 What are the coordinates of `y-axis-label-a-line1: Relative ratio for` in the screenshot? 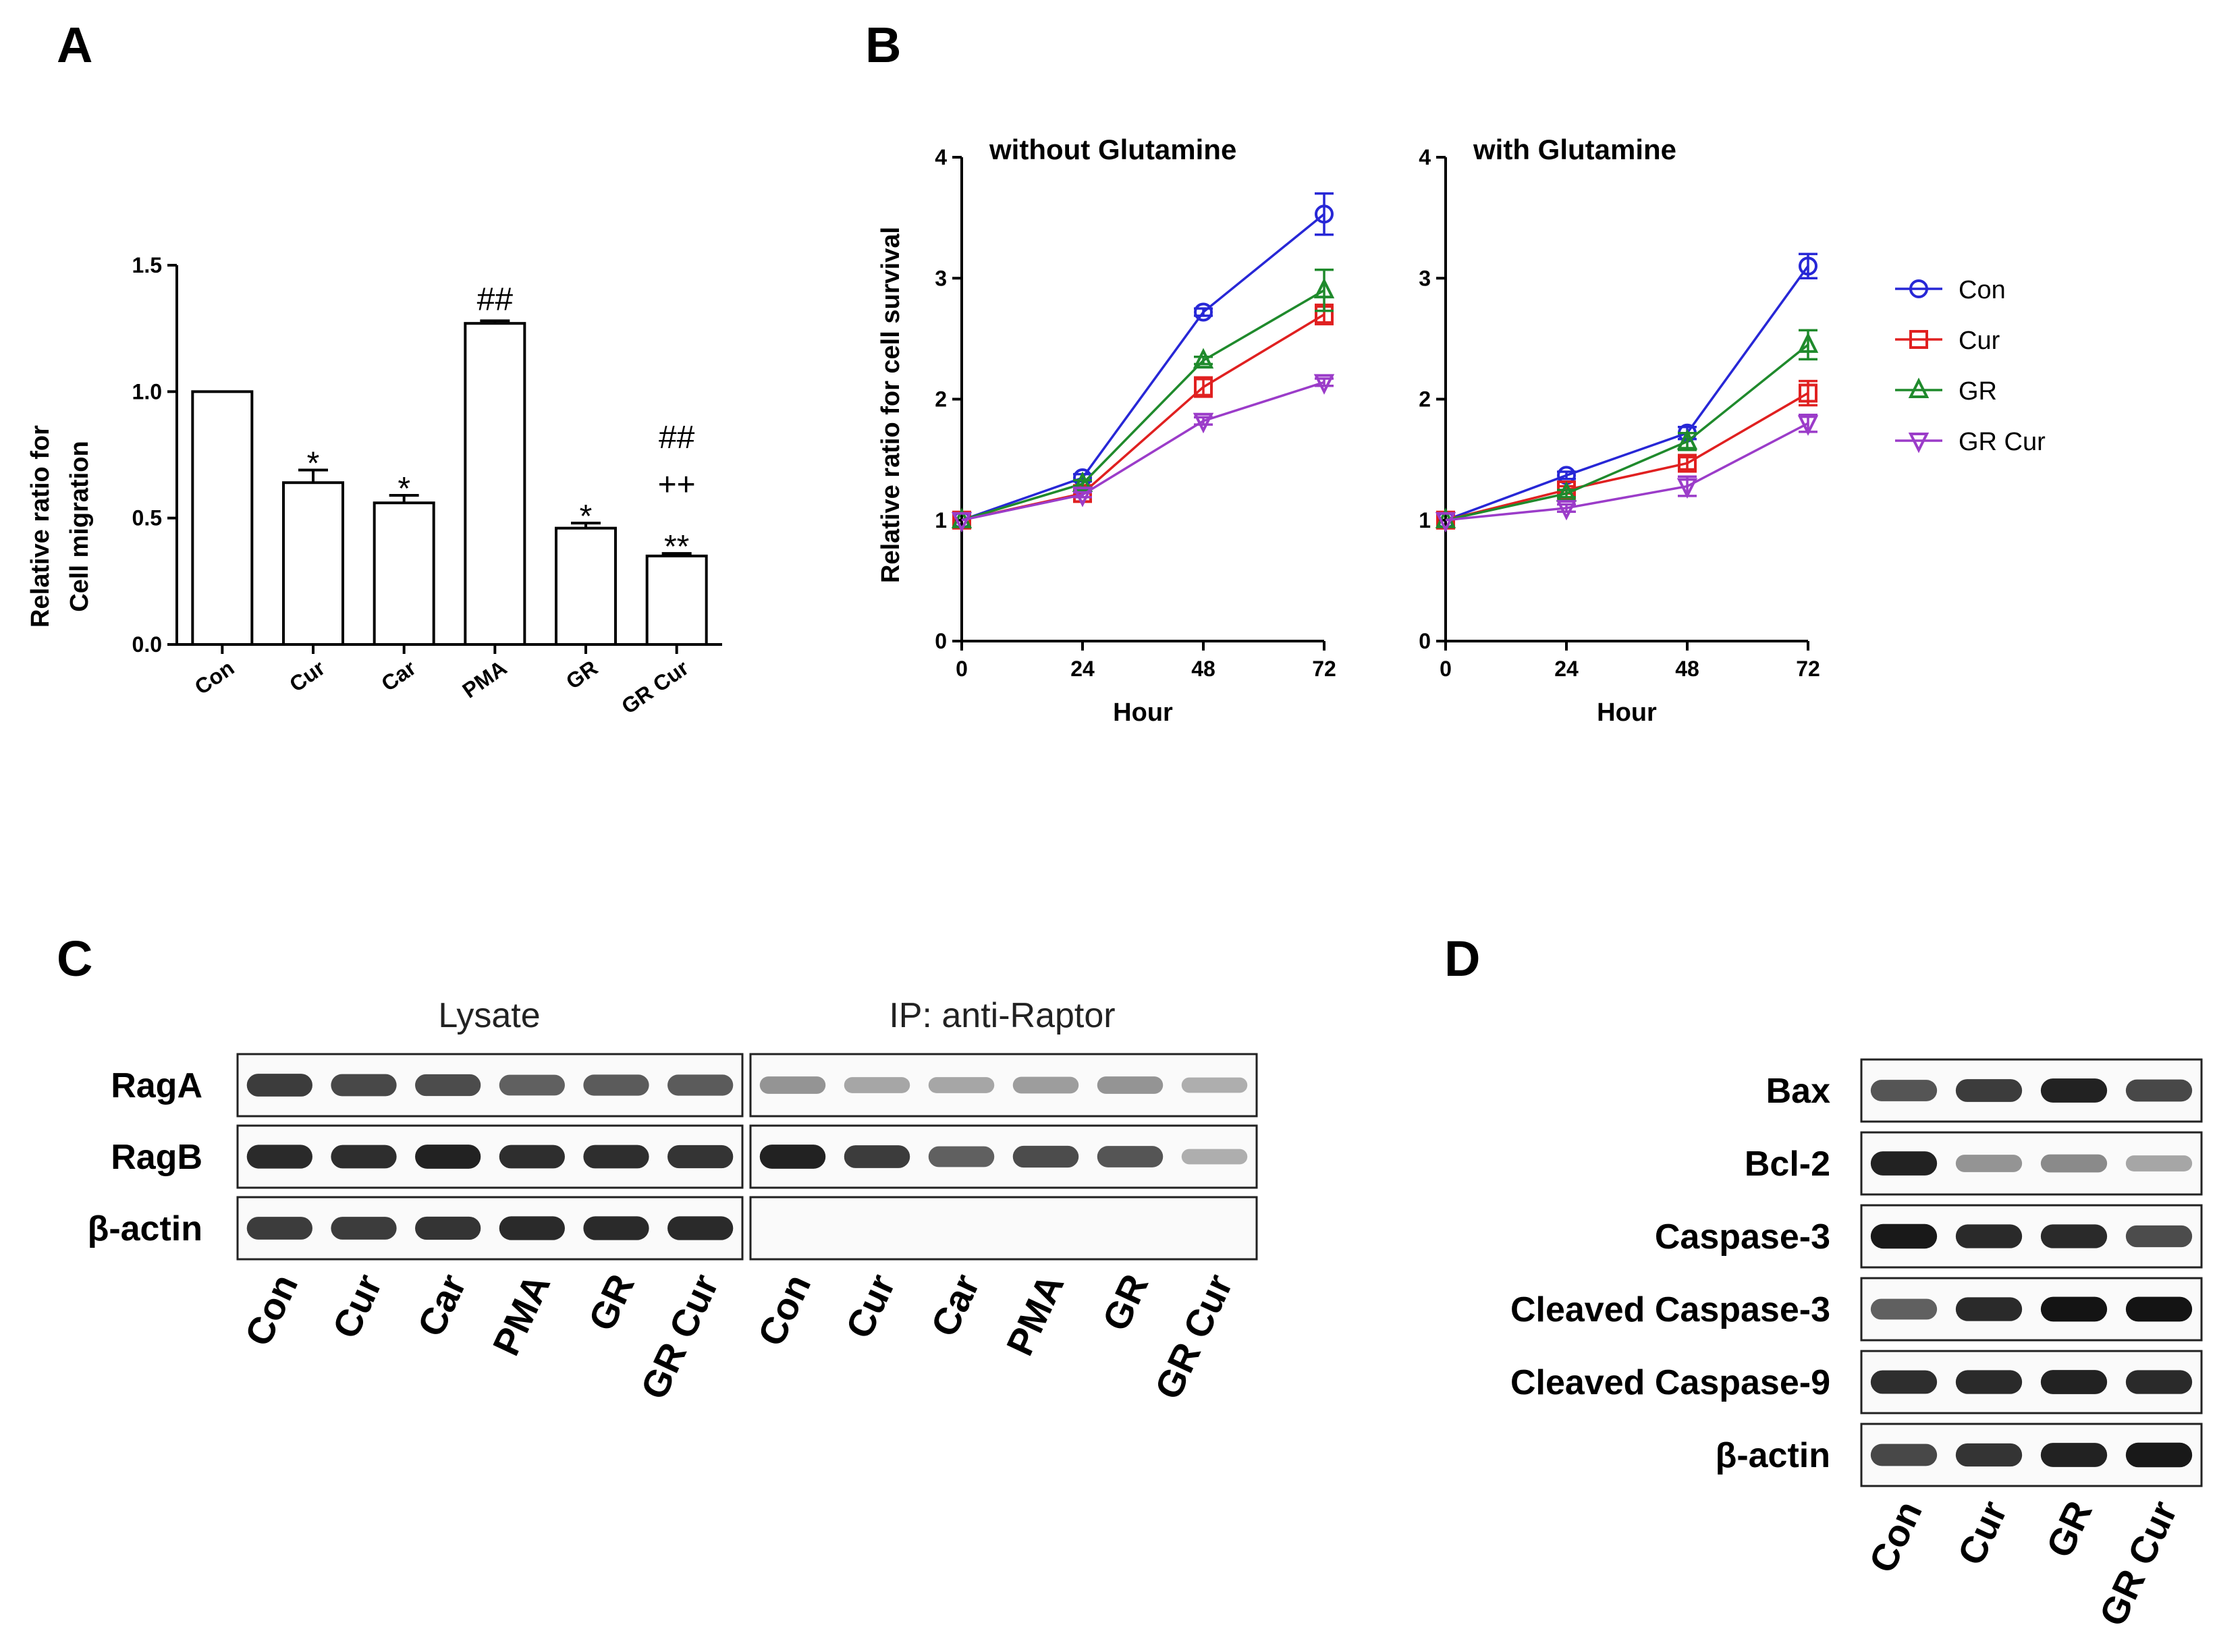 It's located at (40, 526).